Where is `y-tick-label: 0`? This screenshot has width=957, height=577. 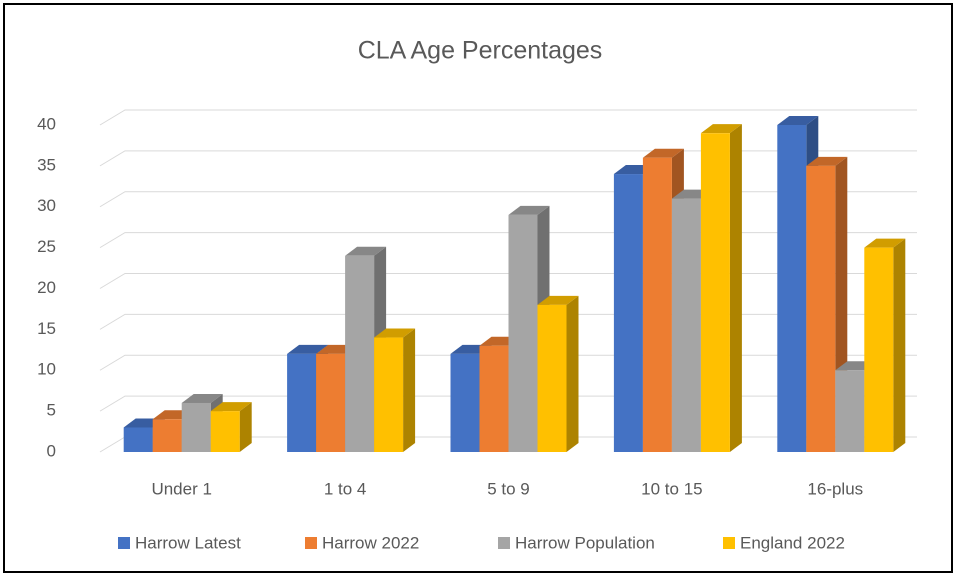 y-tick-label: 0 is located at coordinates (51, 450).